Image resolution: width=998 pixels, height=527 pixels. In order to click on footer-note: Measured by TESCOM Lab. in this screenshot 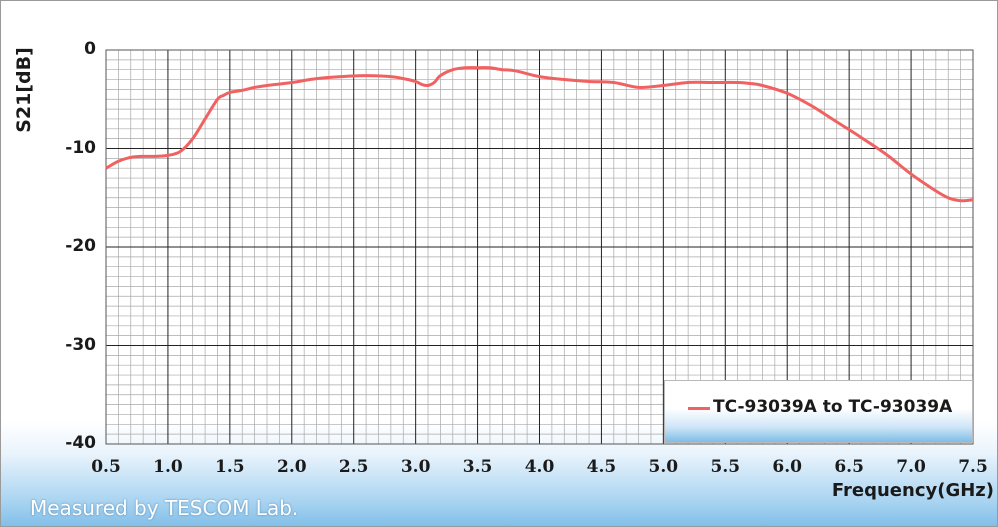, I will do `click(164, 508)`.